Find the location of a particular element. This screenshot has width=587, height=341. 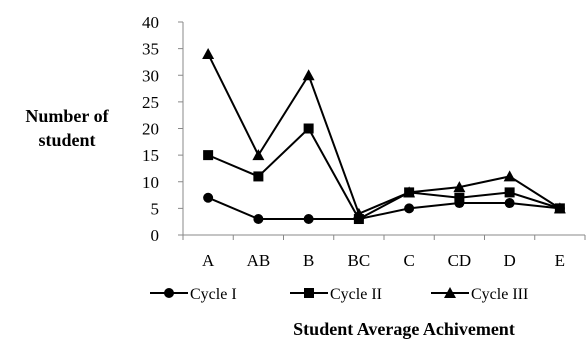

legend-item: Cycle III is located at coordinates (479, 294).